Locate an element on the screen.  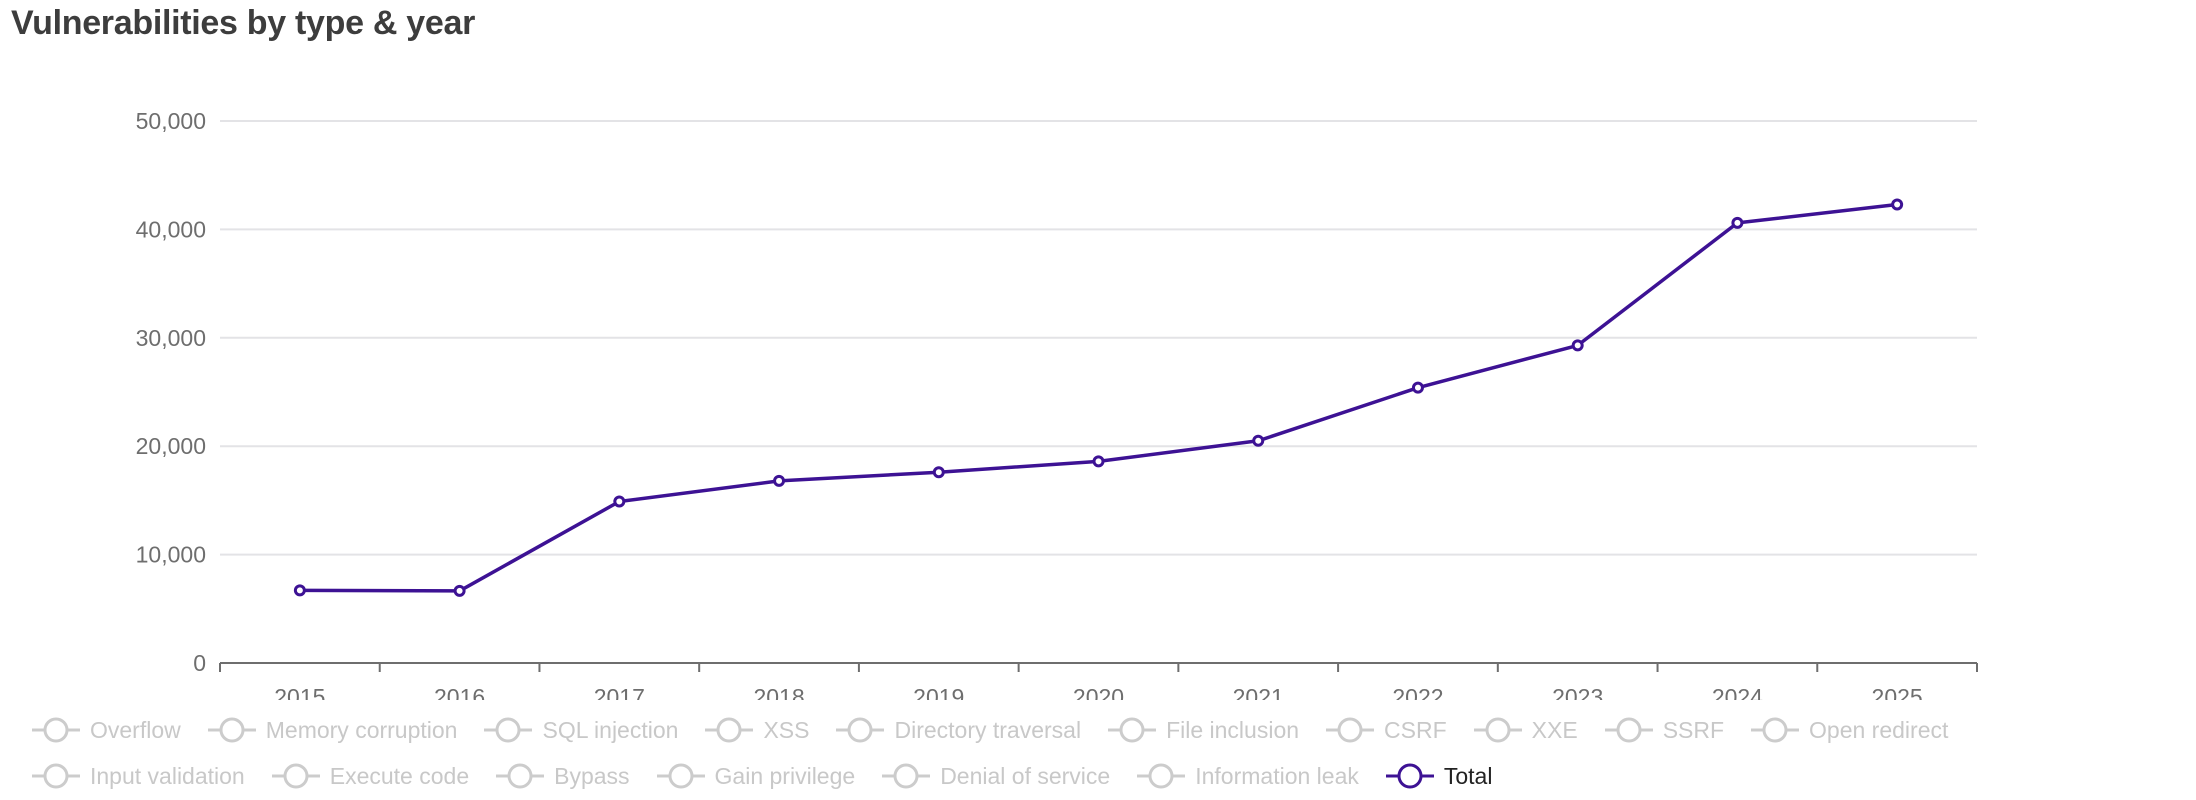
legend-label: SSRF is located at coordinates (1693, 729).